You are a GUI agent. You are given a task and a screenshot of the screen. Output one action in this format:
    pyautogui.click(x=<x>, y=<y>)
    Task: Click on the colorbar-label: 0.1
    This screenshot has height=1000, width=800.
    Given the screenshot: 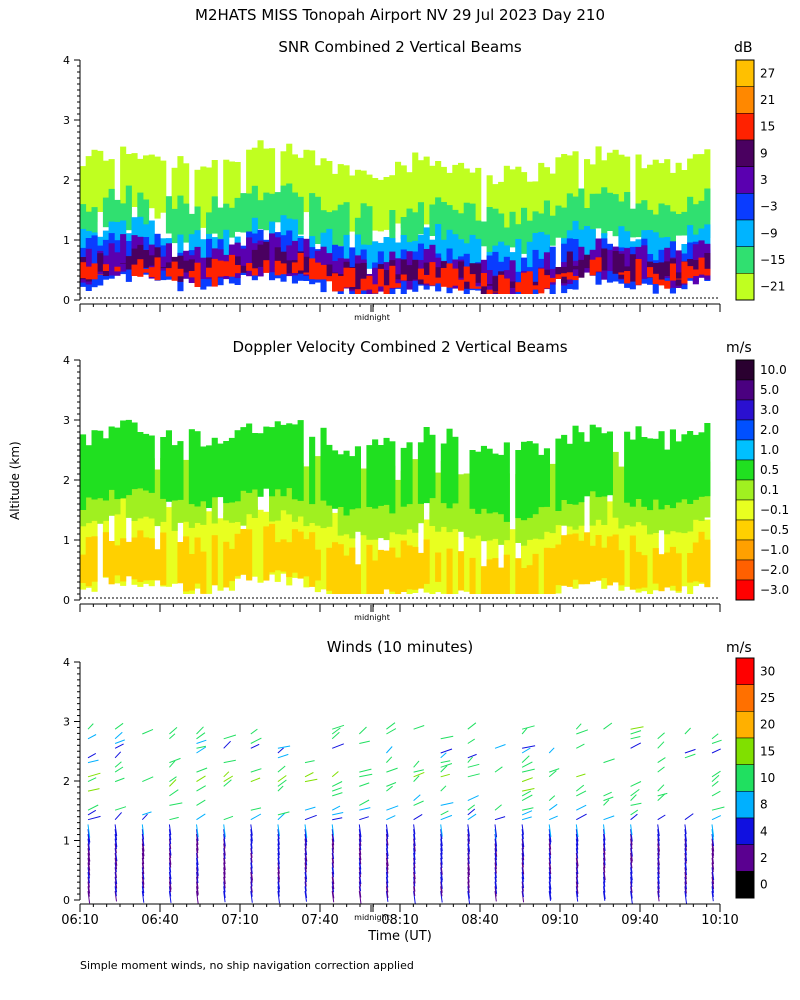 What is the action you would take?
    pyautogui.click(x=769, y=490)
    